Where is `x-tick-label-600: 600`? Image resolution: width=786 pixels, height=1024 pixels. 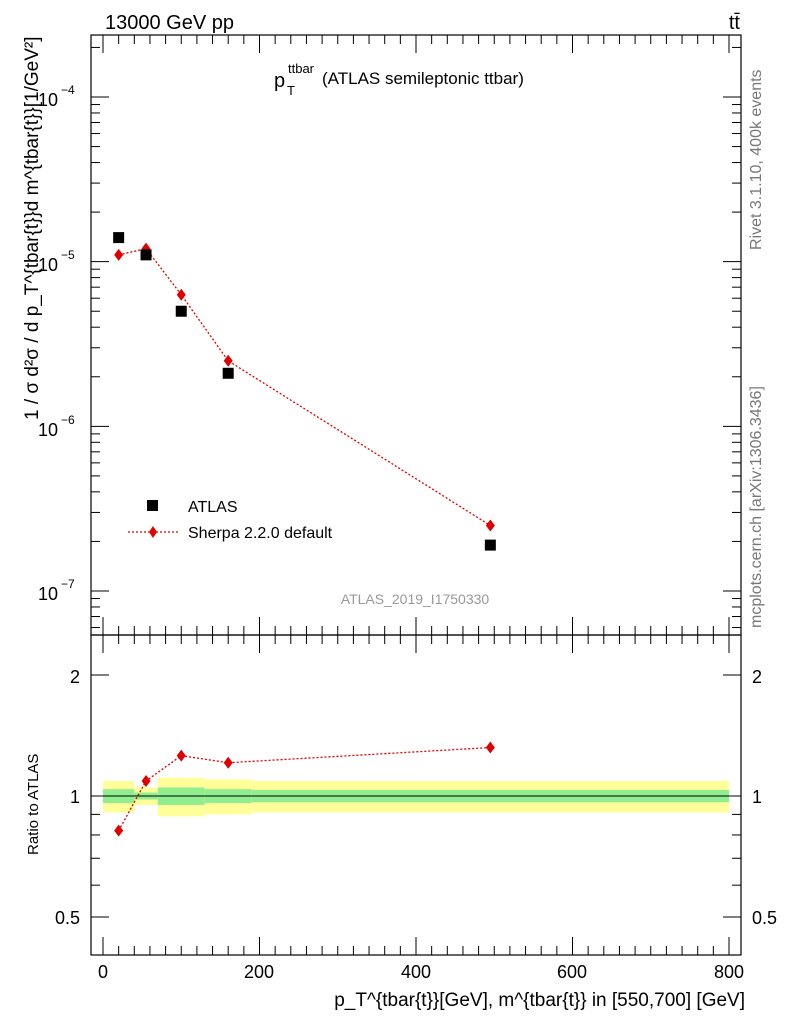 x-tick-label-600: 600 is located at coordinates (572, 972).